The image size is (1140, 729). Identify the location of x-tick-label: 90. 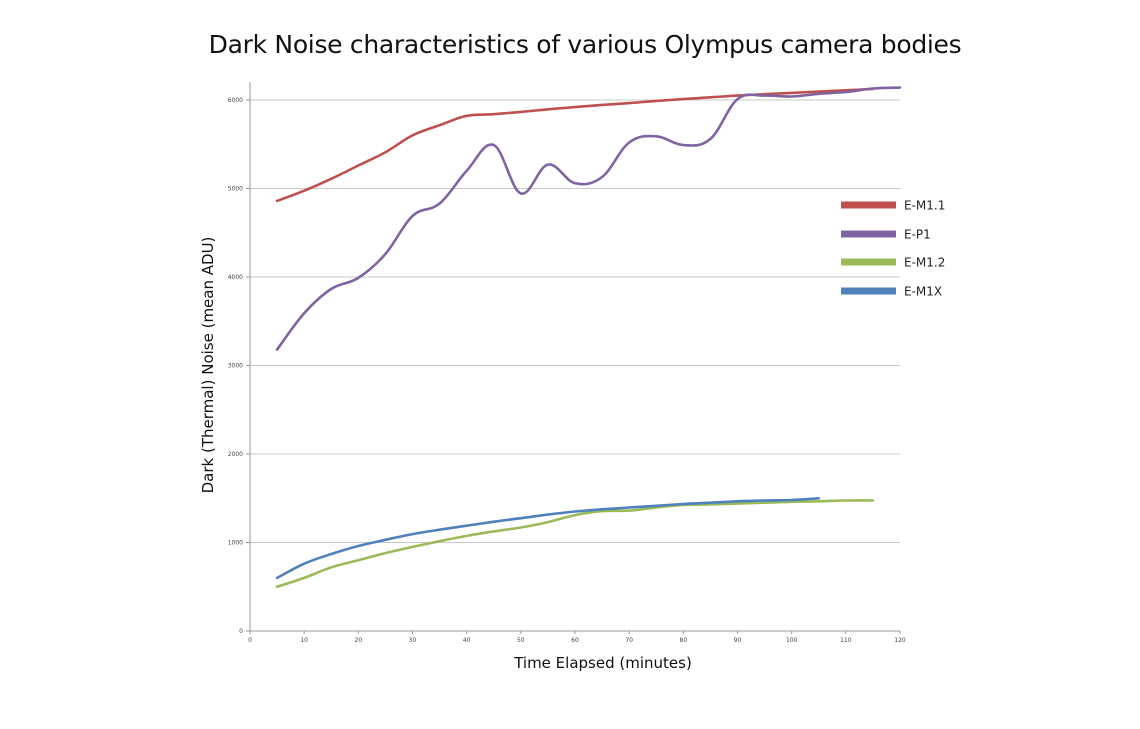
(738, 640).